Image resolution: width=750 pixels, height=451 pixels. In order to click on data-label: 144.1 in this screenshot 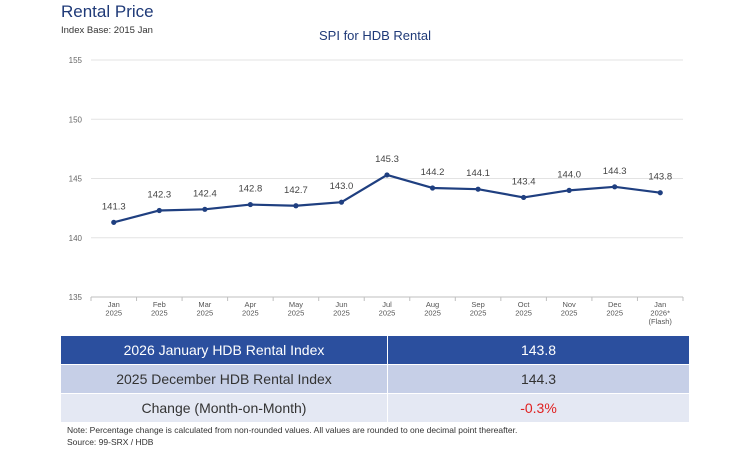, I will do `click(478, 173)`.